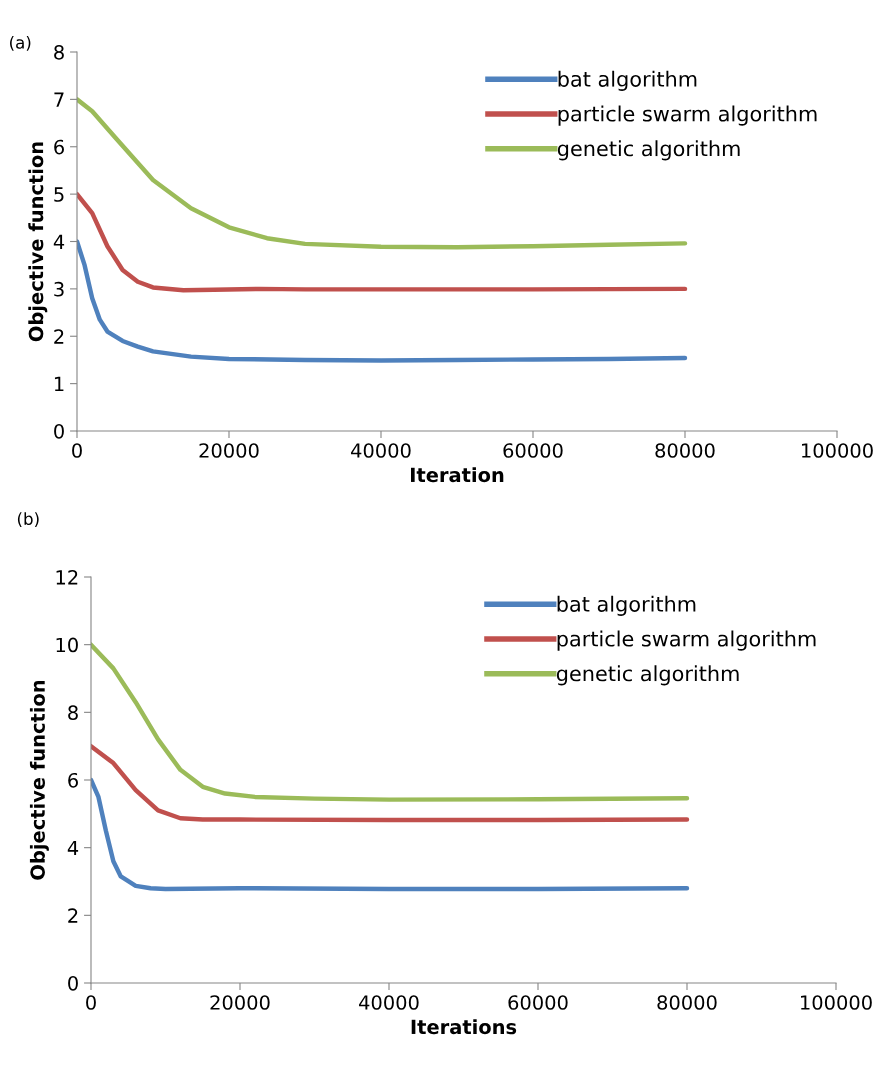 Image resolution: width=877 pixels, height=1065 pixels. I want to click on x-axis-title: Iterations, so click(464, 1027).